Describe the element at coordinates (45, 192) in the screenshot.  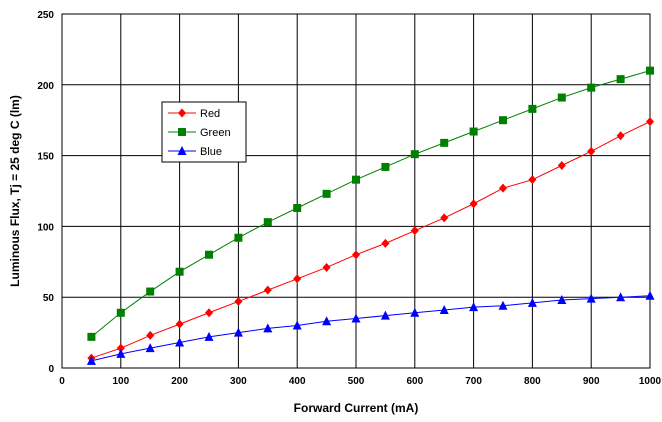
I see `y-axis-ticks: 0 50 100 150 200 250` at that location.